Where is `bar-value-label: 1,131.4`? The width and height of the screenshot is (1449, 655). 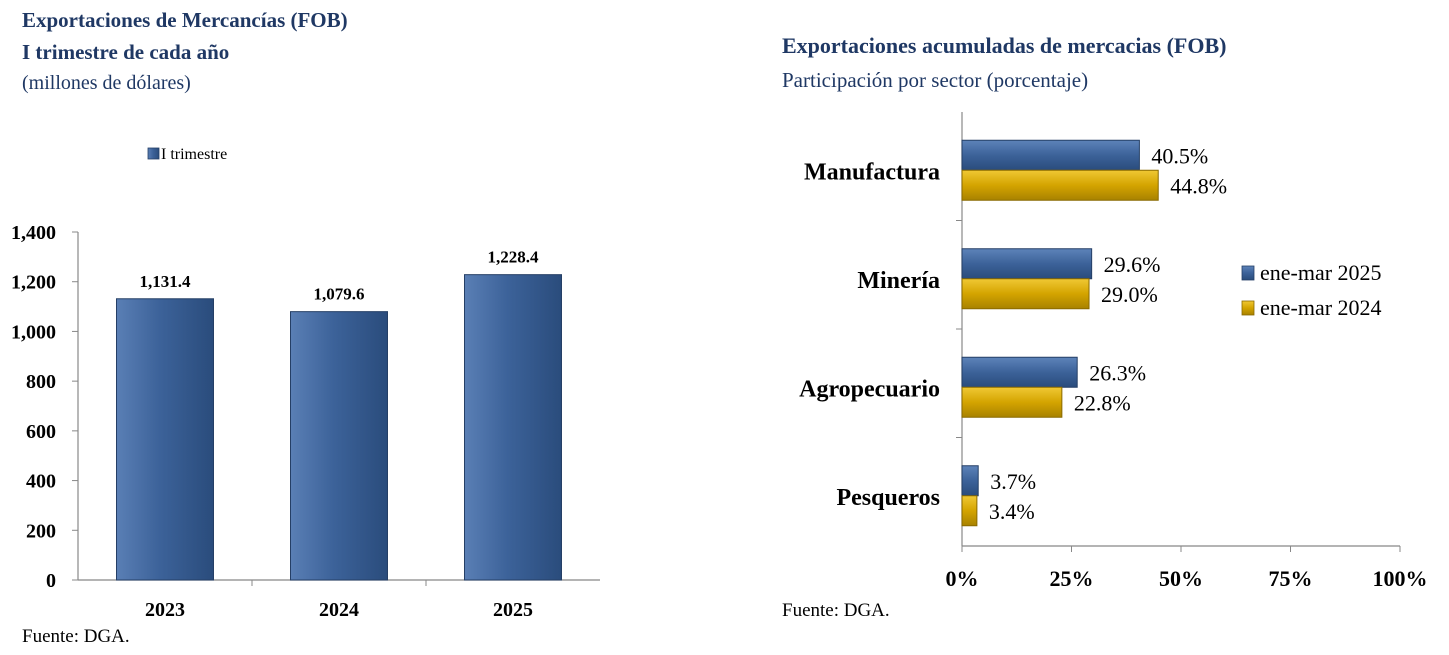
bar-value-label: 1,131.4 is located at coordinates (166, 281).